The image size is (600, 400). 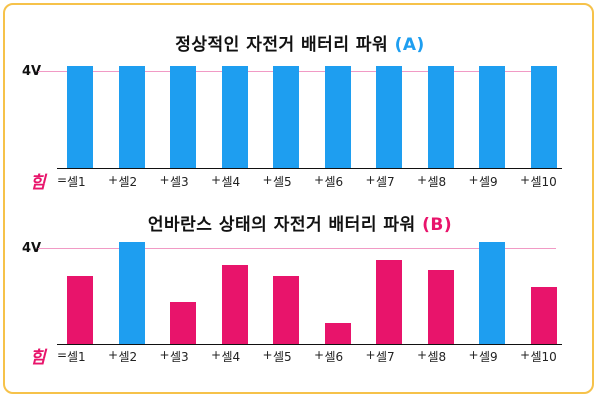 I want to click on panel-a-cell-label-4: 셀4, so click(x=231, y=182).